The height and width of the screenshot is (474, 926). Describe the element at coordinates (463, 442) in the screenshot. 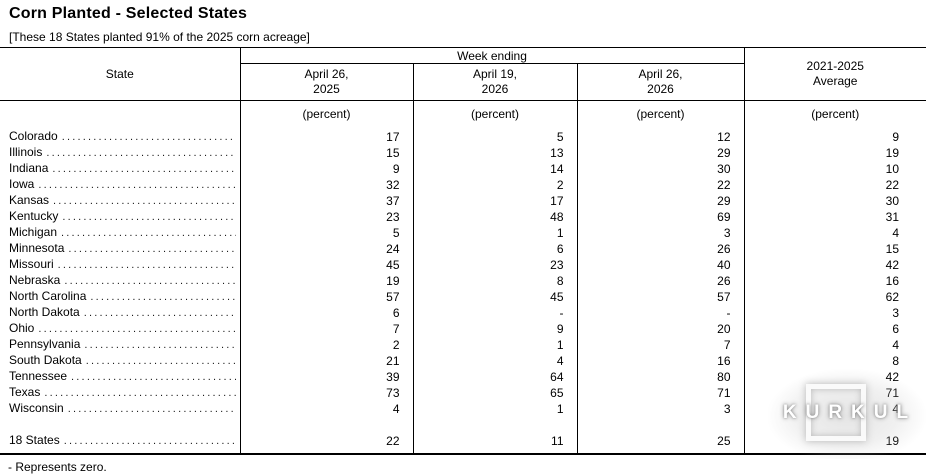

I see `total-row: 18 States 22 11 25 19` at that location.